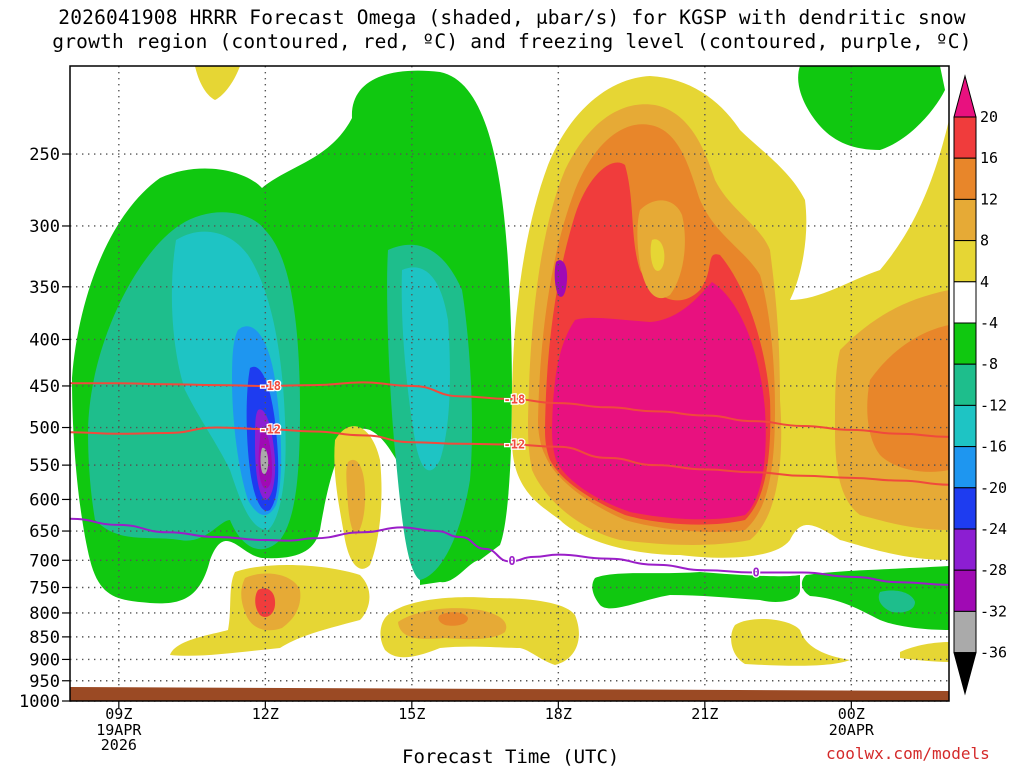 This screenshot has width=1024, height=768. What do you see at coordinates (558, 714) in the screenshot?
I see `x-tick-label-18Z: 18Z` at bounding box center [558, 714].